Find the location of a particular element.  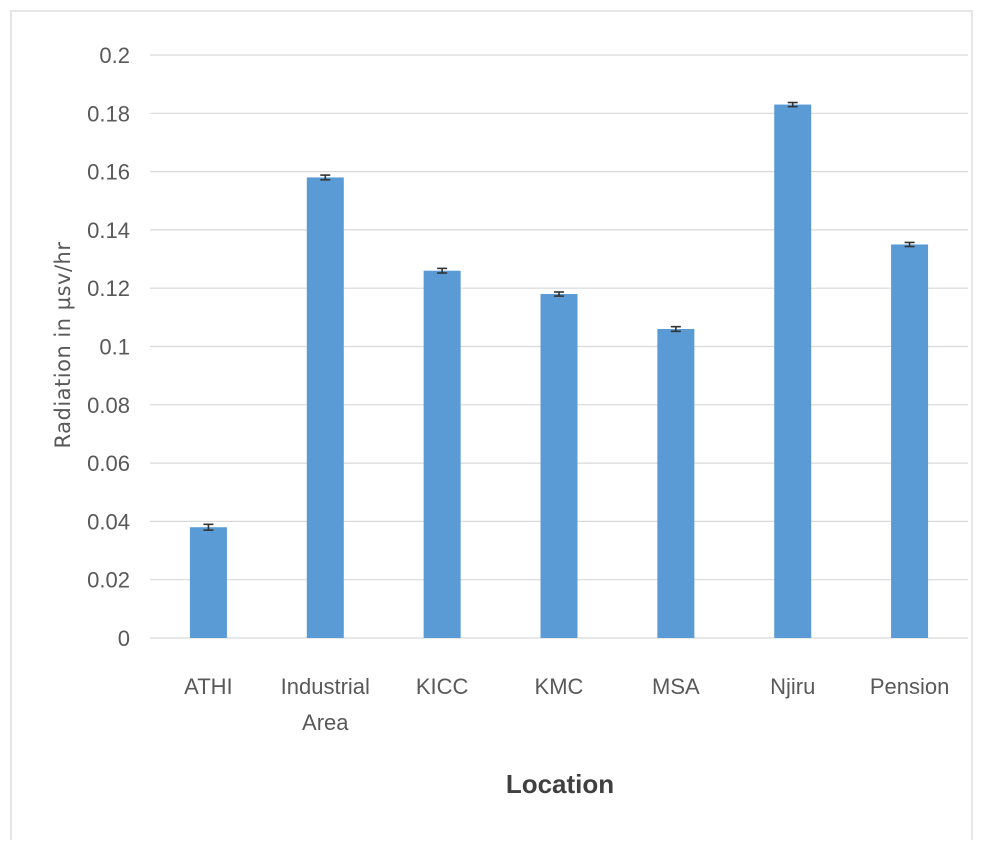

x-tick-label: KICC is located at coordinates (442, 686).